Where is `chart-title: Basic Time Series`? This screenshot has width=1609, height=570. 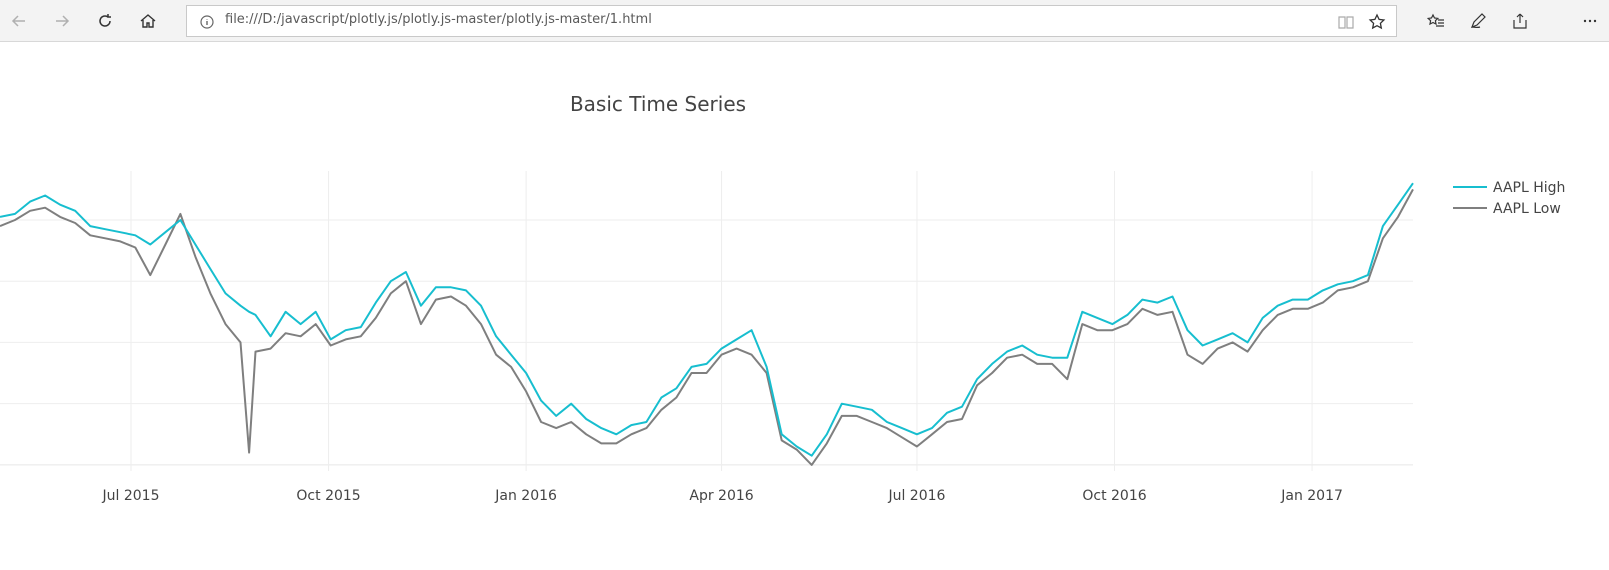
chart-title: Basic Time Series is located at coordinates (658, 104).